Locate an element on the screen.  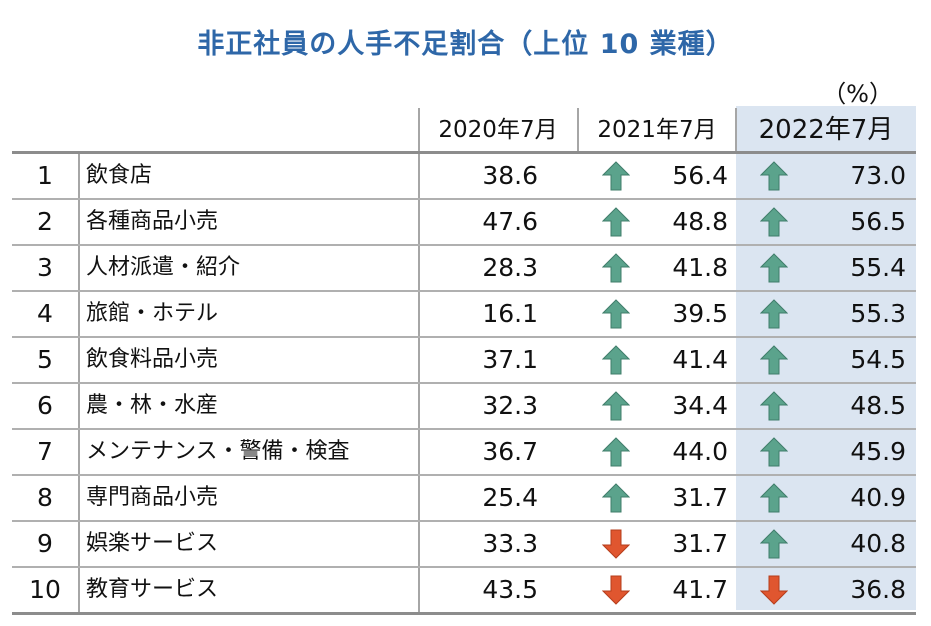
value-2021: 39.5 is located at coordinates (700, 313).